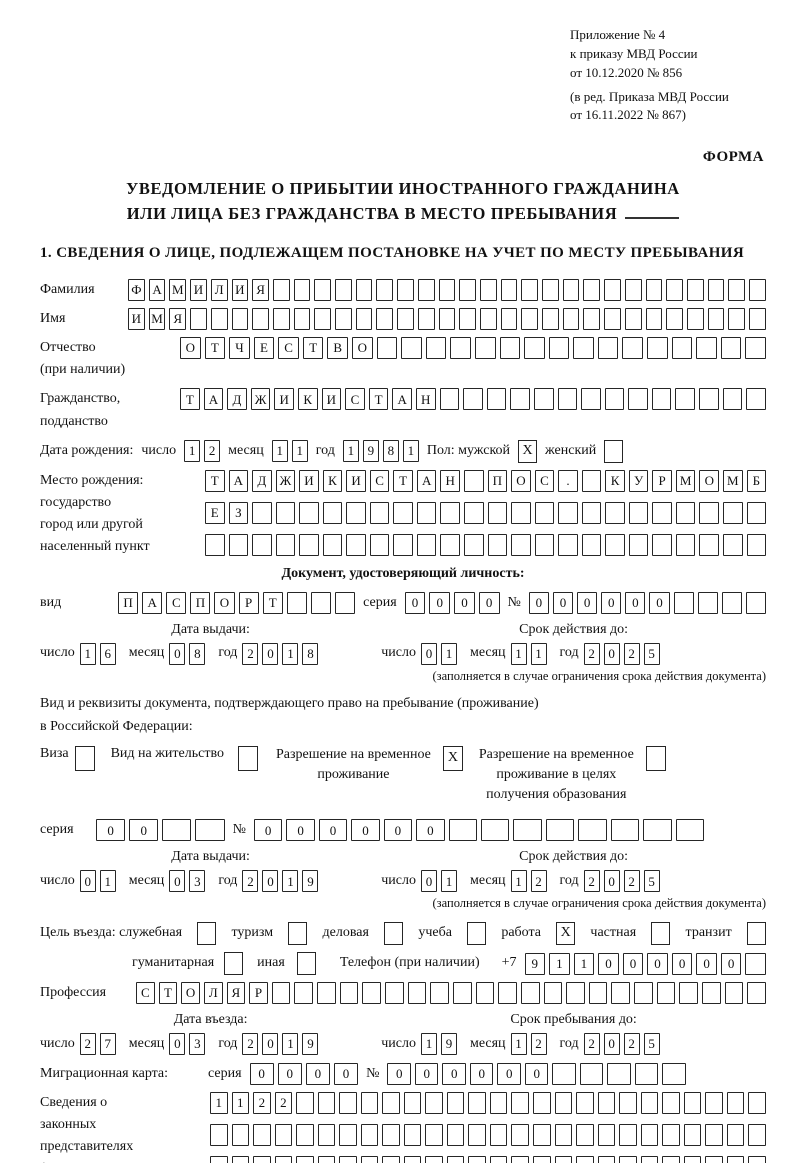 This screenshot has width=800, height=1163. What do you see at coordinates (167, 753) in the screenshot?
I see `residence-permit-label: Вид на жительство` at bounding box center [167, 753].